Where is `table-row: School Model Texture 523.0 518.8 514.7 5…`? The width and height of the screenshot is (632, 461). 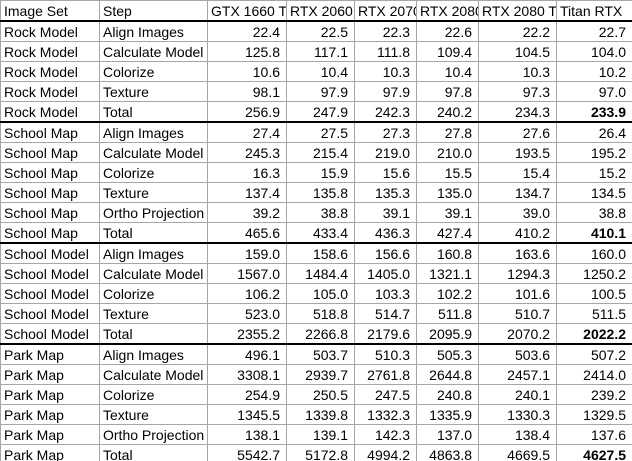
table-row: School Model Texture 523.0 518.8 514.7 5… is located at coordinates (316, 313).